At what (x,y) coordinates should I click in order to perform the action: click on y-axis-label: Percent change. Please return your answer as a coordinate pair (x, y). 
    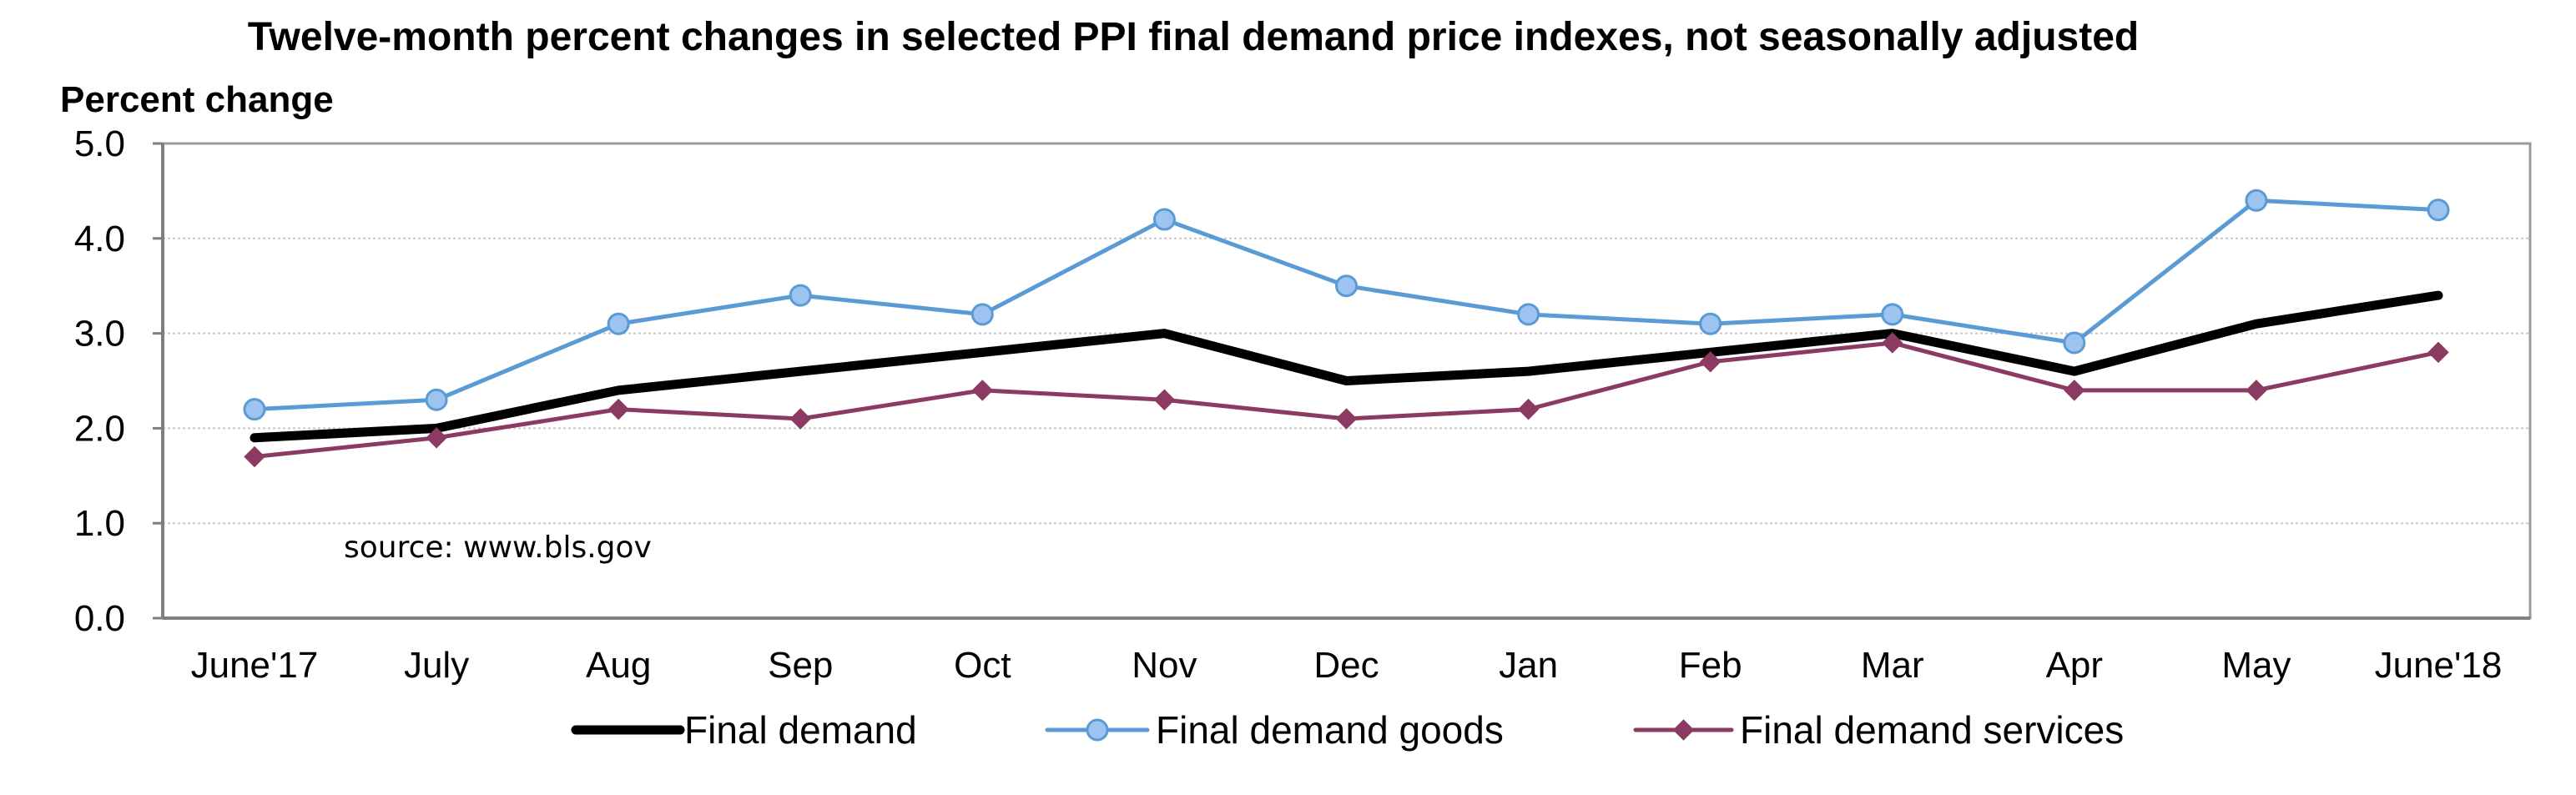
    Looking at the image, I should click on (197, 99).